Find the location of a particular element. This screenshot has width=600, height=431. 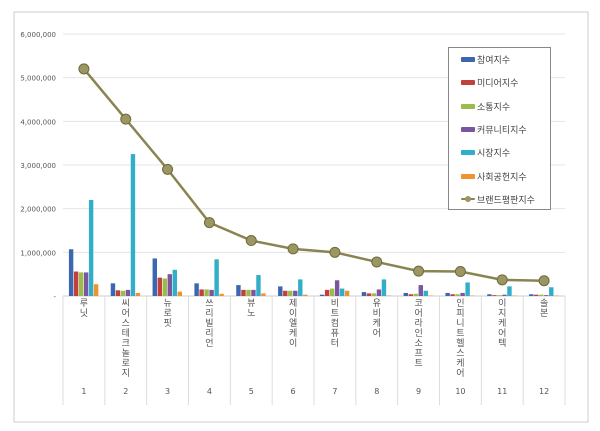

rank-label: 2 is located at coordinates (126, 391).